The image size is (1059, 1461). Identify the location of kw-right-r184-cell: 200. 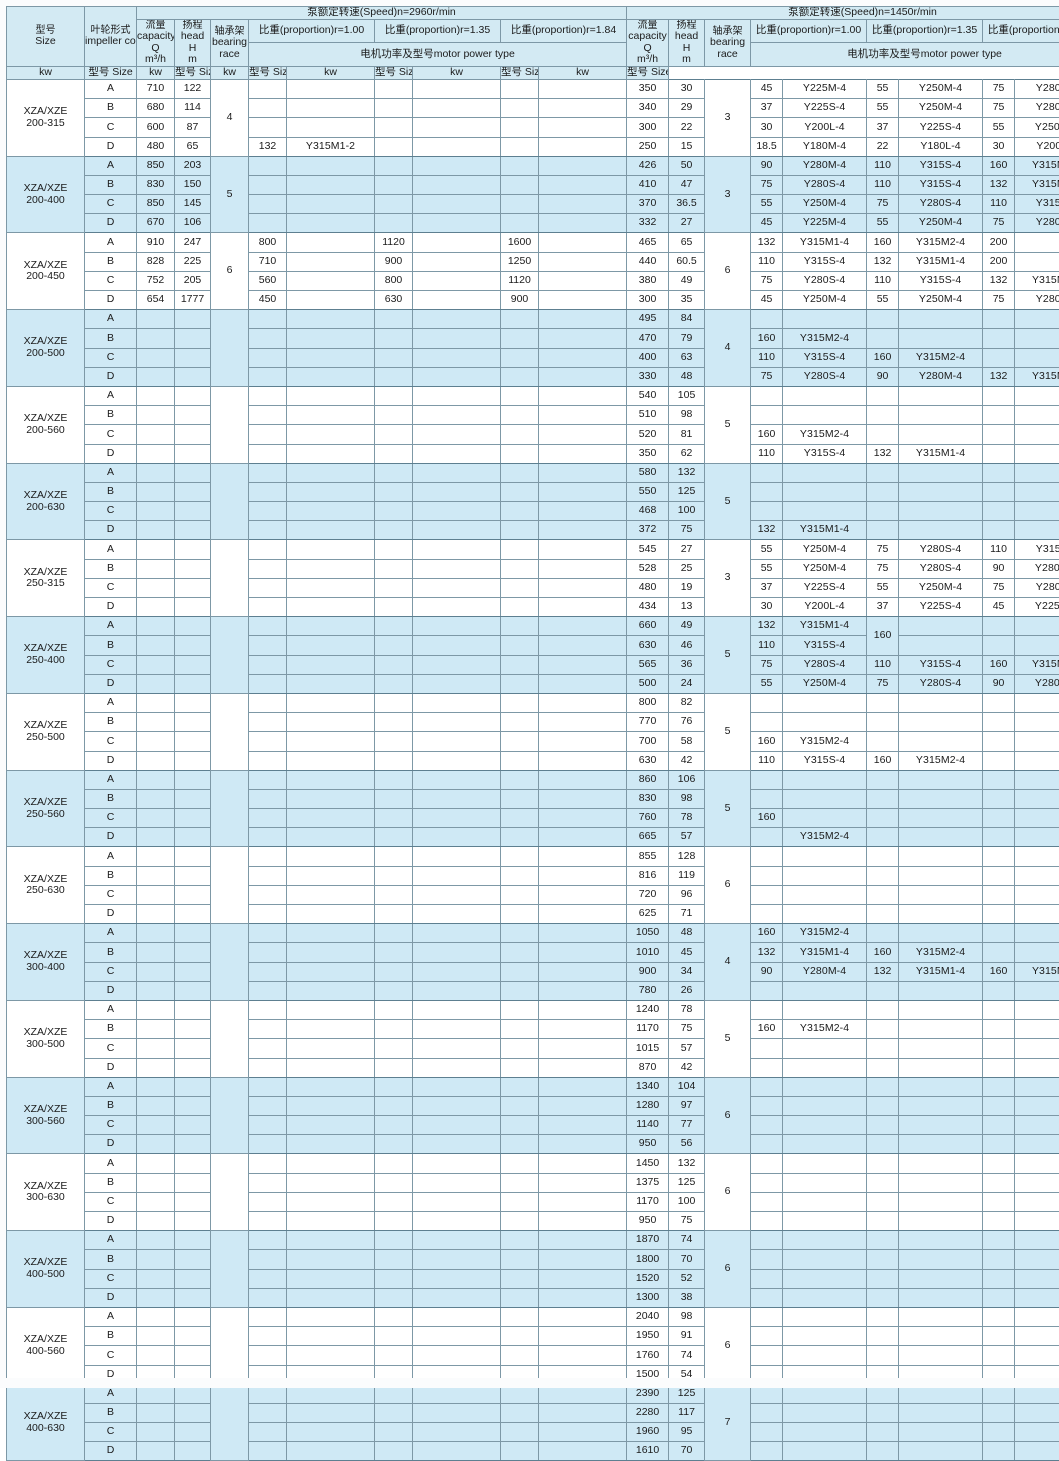
(999, 261).